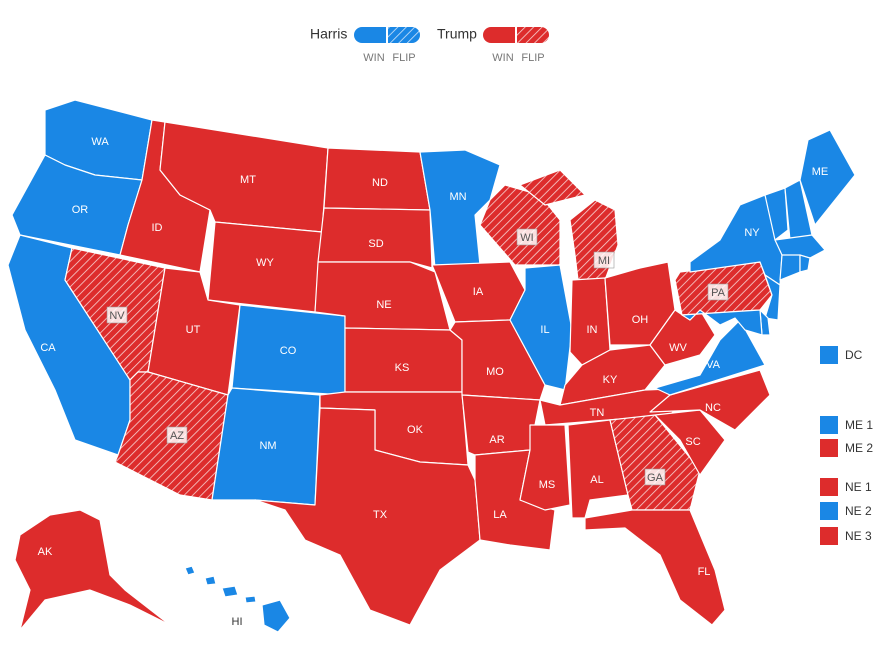  What do you see at coordinates (415, 430) in the screenshot?
I see `state-label: OK` at bounding box center [415, 430].